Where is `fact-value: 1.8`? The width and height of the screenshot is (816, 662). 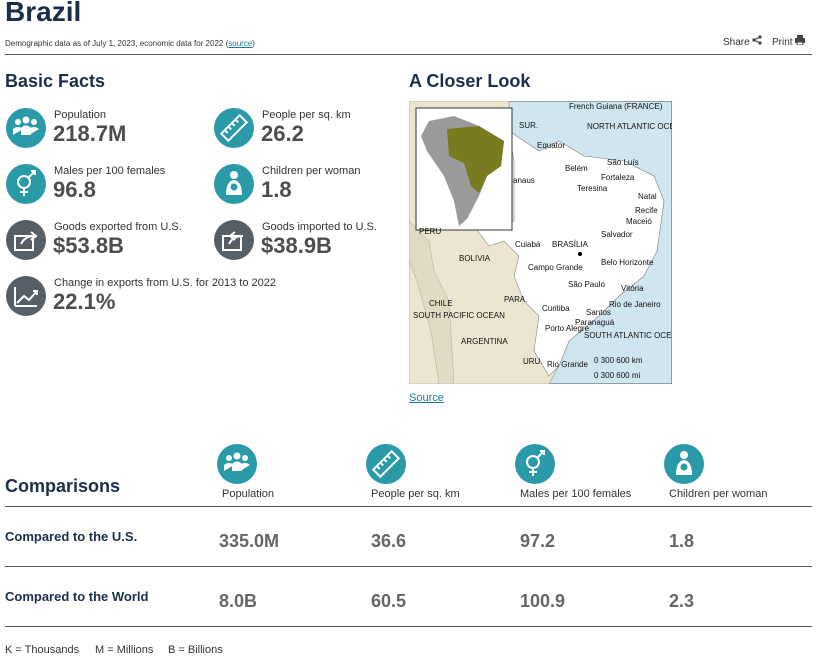
fact-value: 1.8 is located at coordinates (276, 189).